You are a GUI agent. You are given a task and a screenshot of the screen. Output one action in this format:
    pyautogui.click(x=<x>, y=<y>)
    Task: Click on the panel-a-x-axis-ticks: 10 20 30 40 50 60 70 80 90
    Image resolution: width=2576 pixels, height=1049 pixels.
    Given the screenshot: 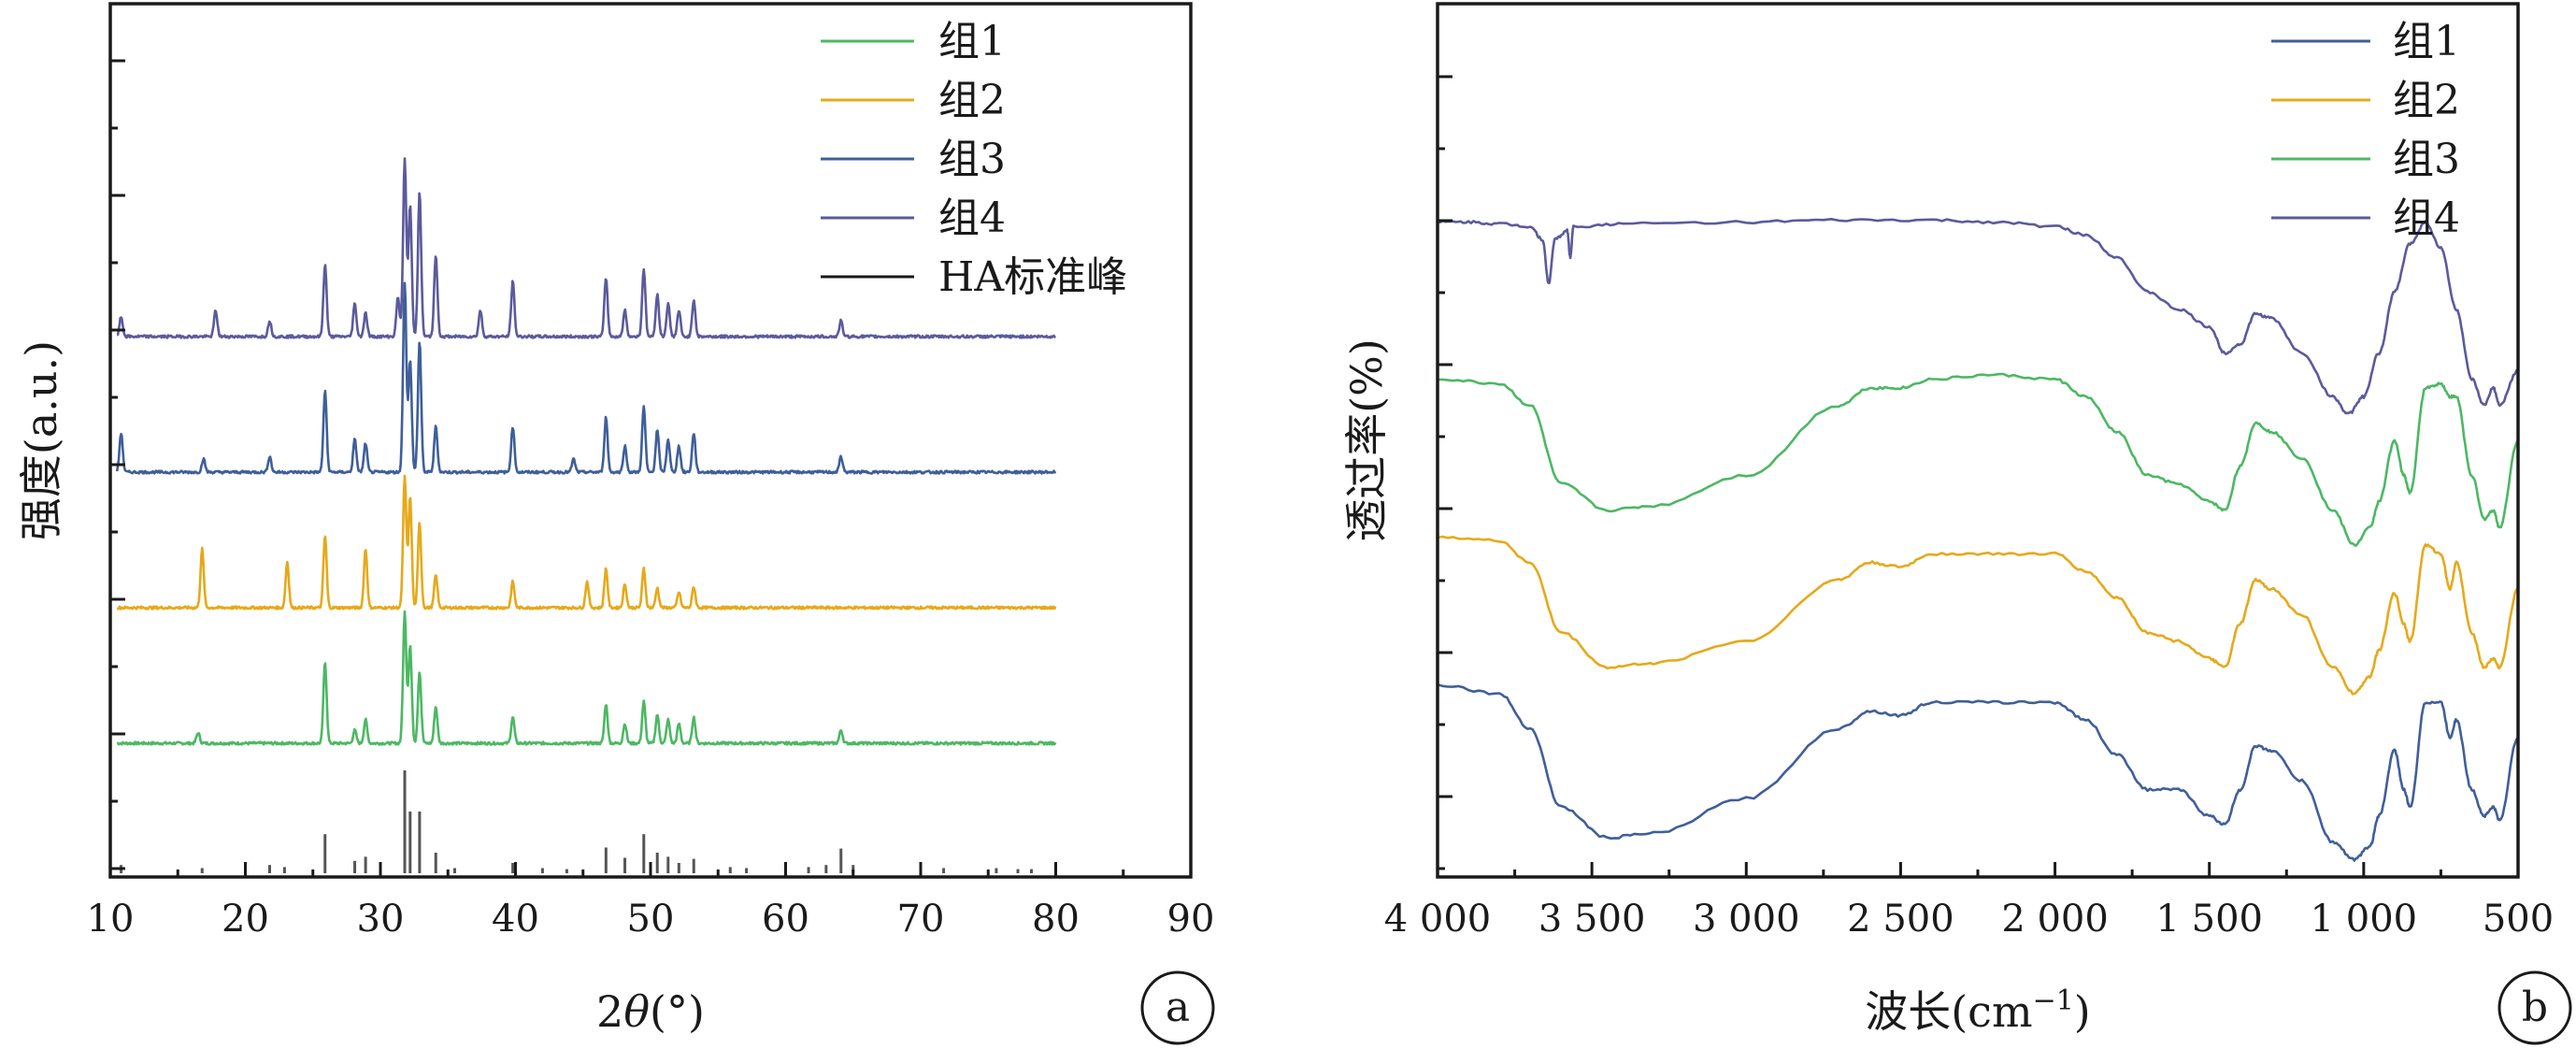 What is the action you would take?
    pyautogui.click(x=651, y=901)
    